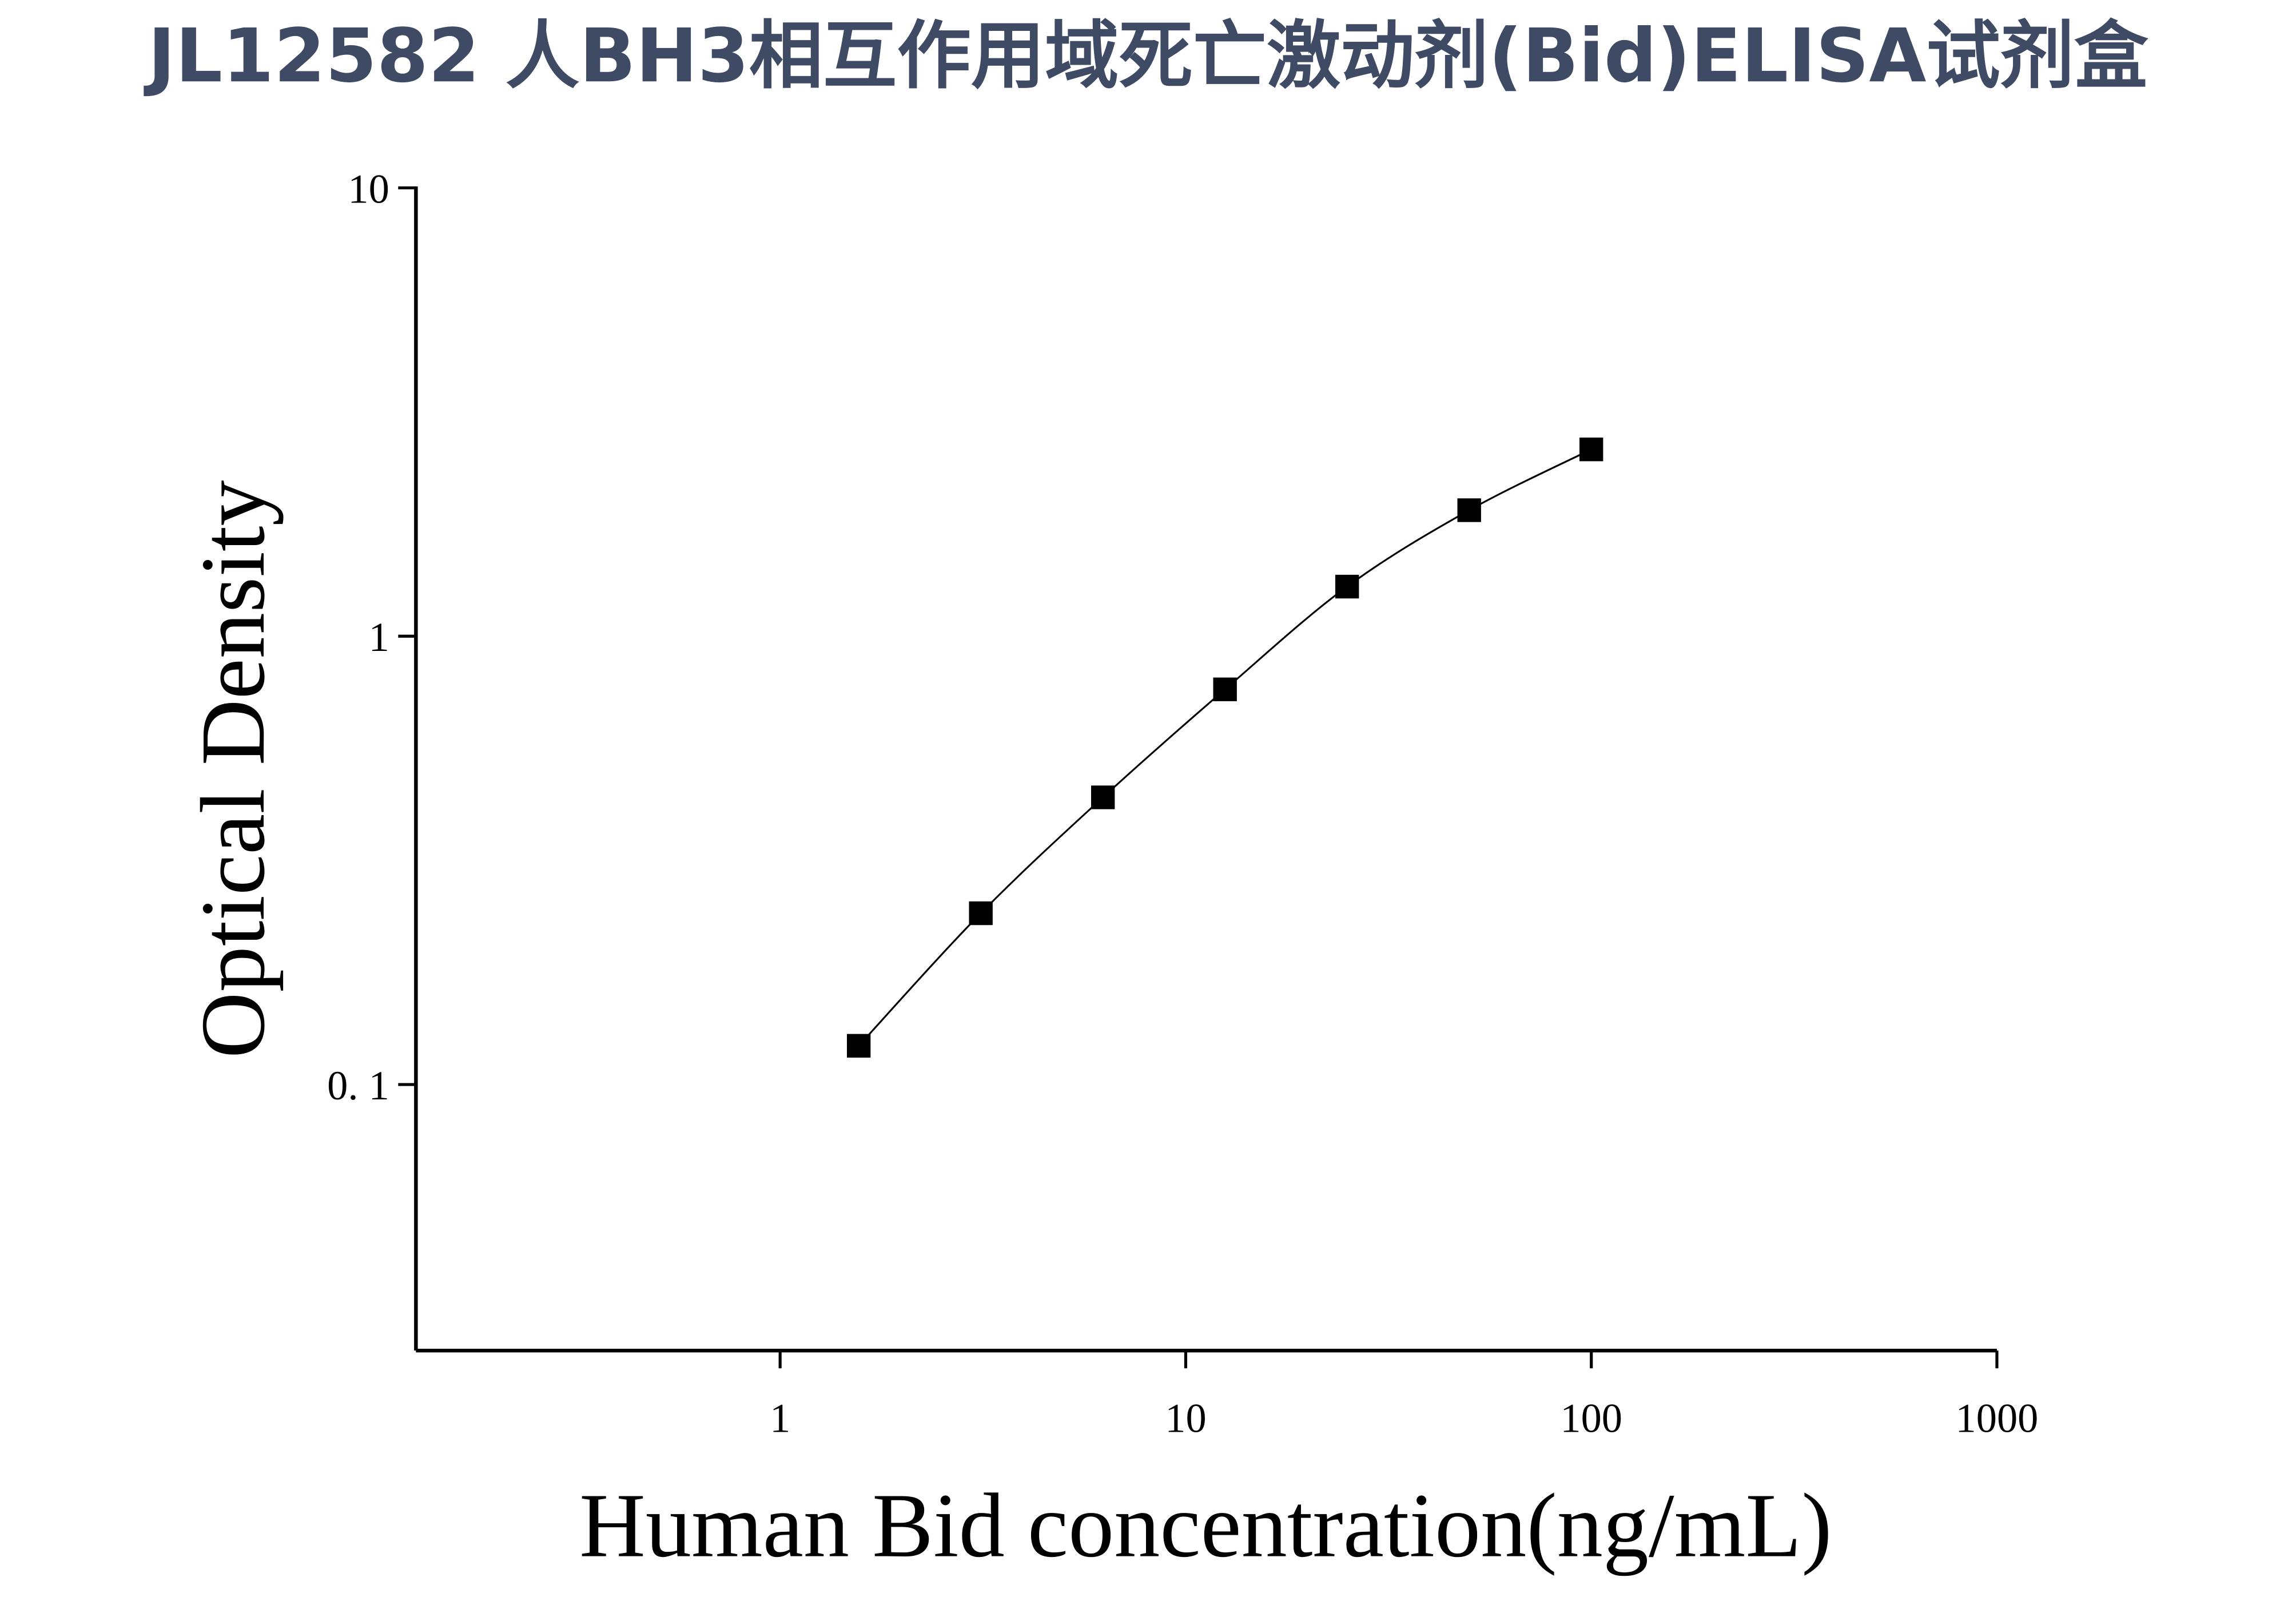 The height and width of the screenshot is (1605, 2296). I want to click on y-tick-label: 0. 1, so click(358, 1085).